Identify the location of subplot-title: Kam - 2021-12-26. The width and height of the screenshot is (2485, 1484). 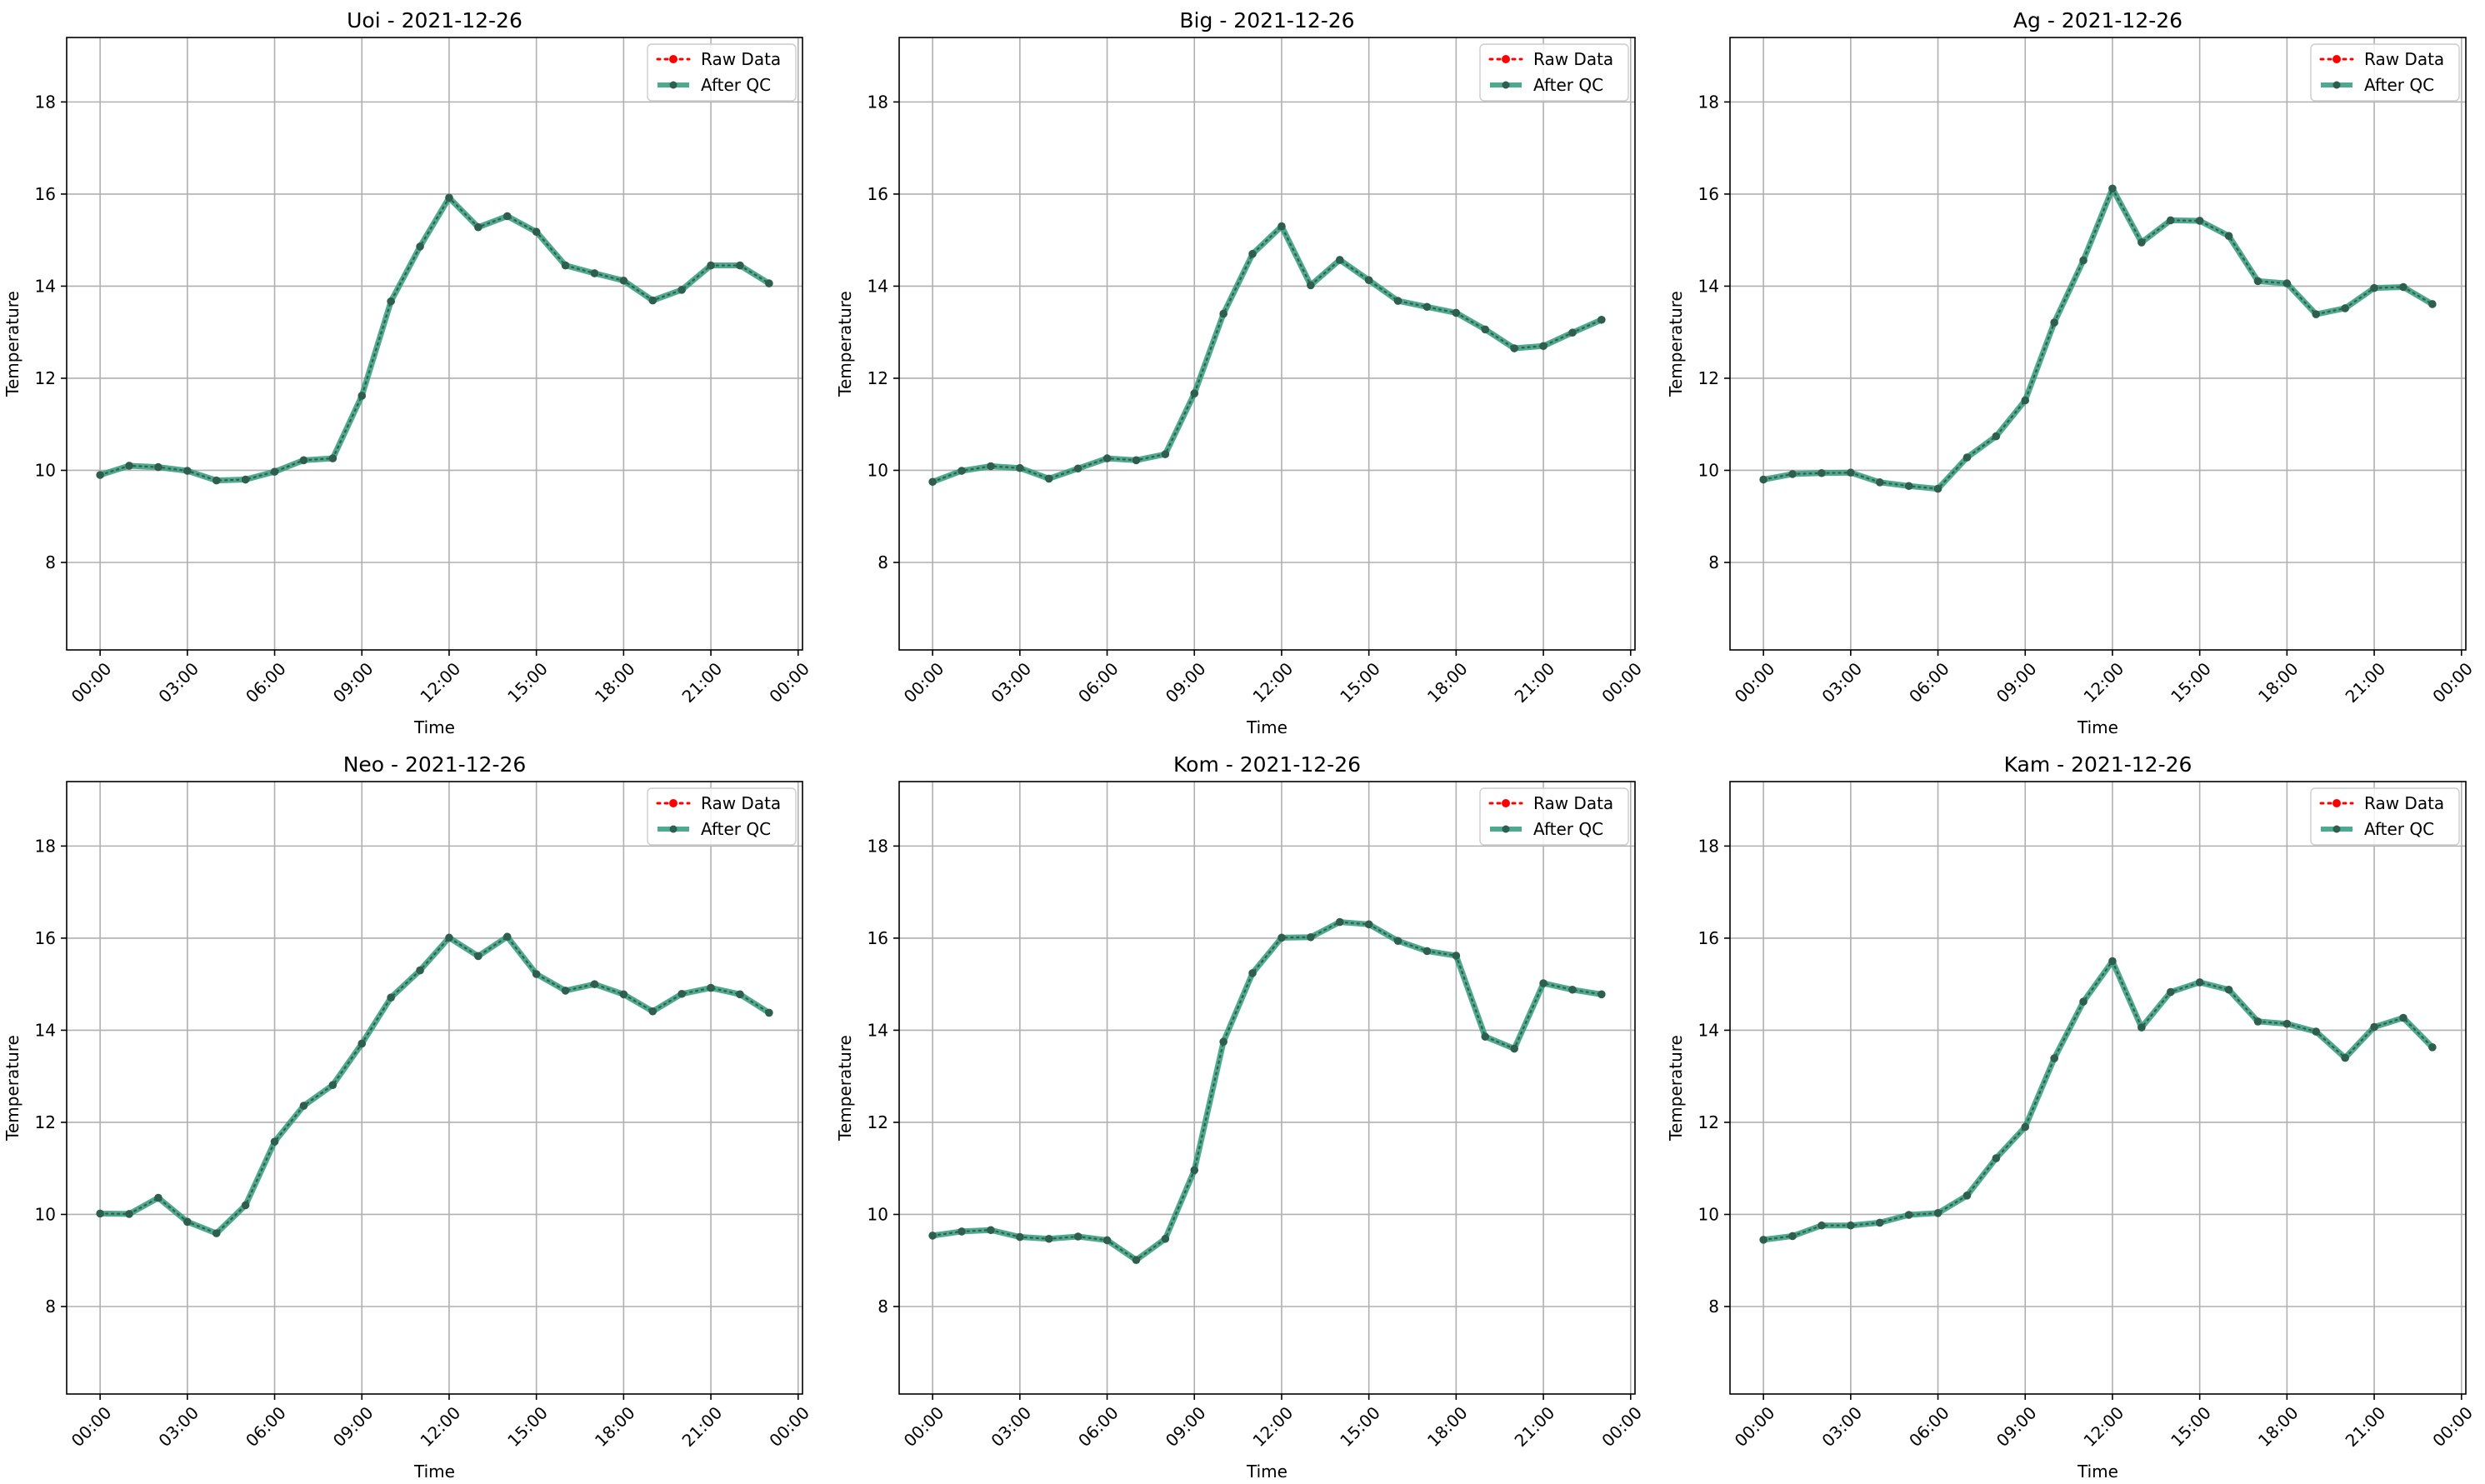
(2098, 764).